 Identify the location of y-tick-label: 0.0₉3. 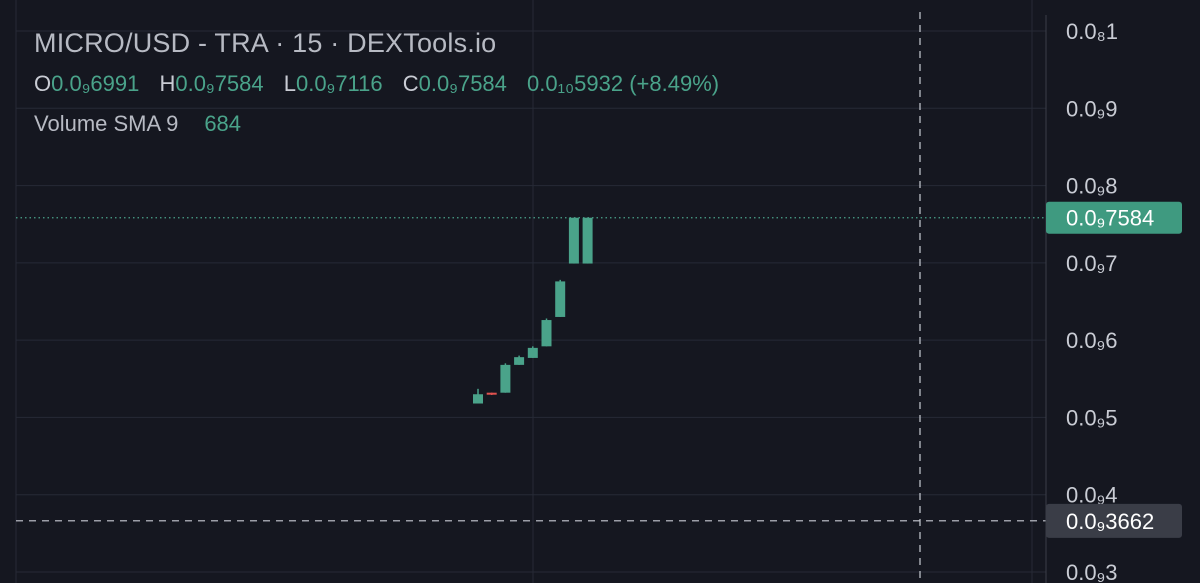
(1092, 571).